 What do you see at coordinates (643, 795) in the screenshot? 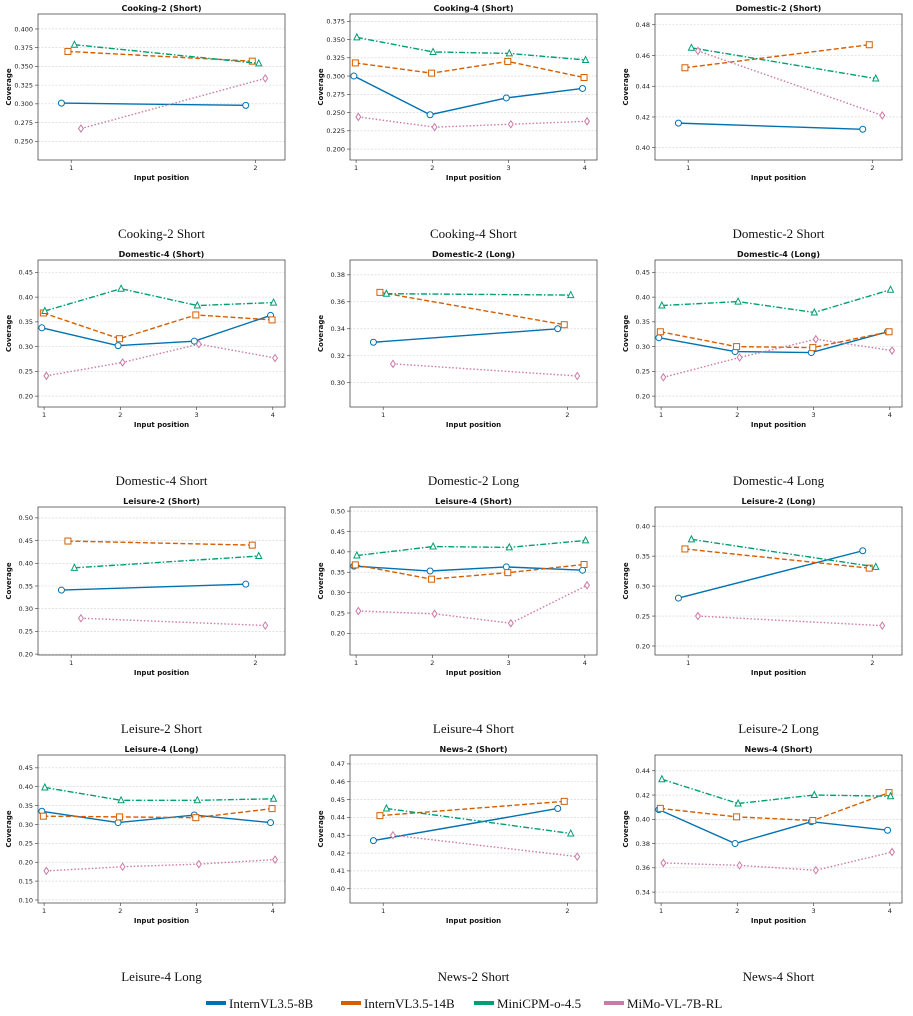
I see `y-tick-label: 0.42` at bounding box center [643, 795].